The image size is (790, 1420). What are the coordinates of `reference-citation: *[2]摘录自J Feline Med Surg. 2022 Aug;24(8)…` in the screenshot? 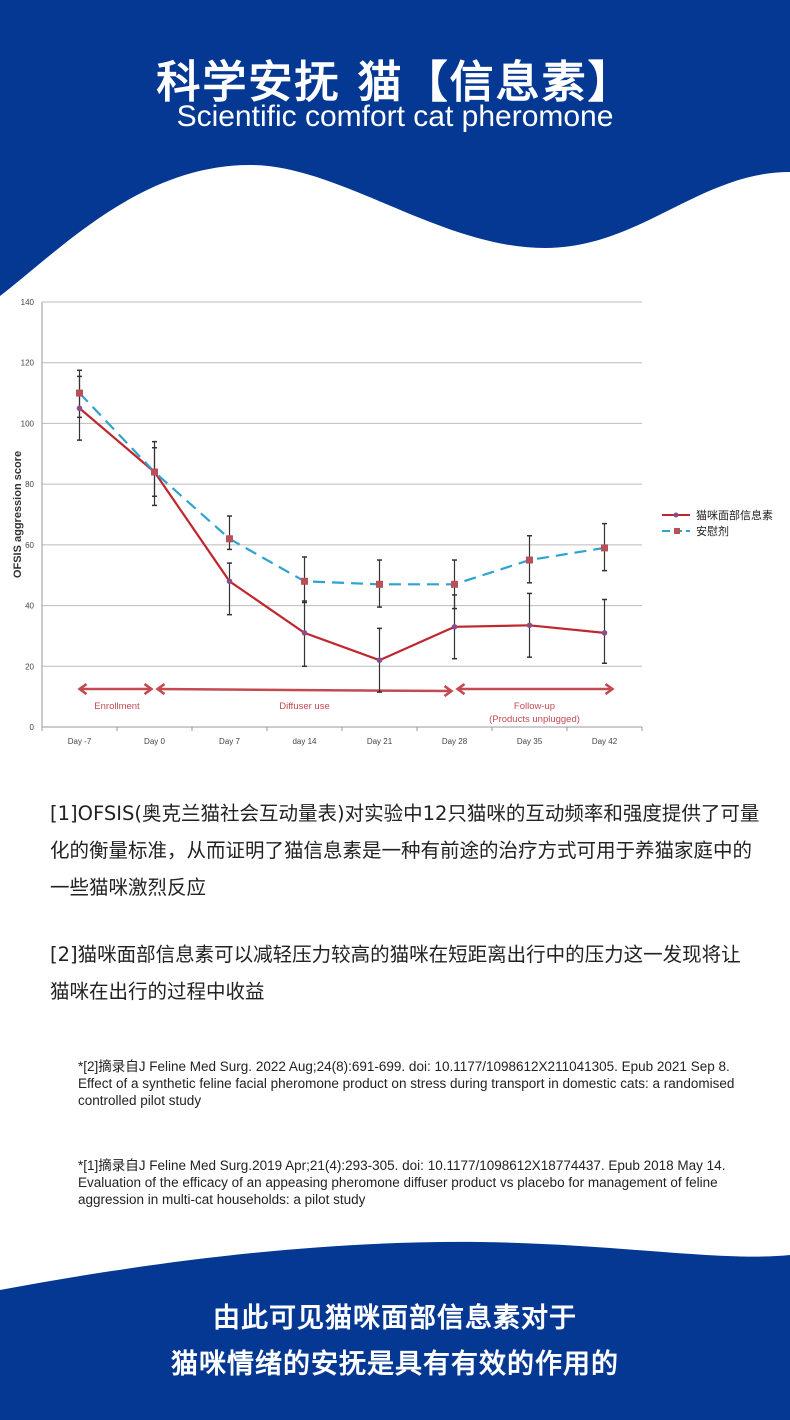 It's located at (404, 1066).